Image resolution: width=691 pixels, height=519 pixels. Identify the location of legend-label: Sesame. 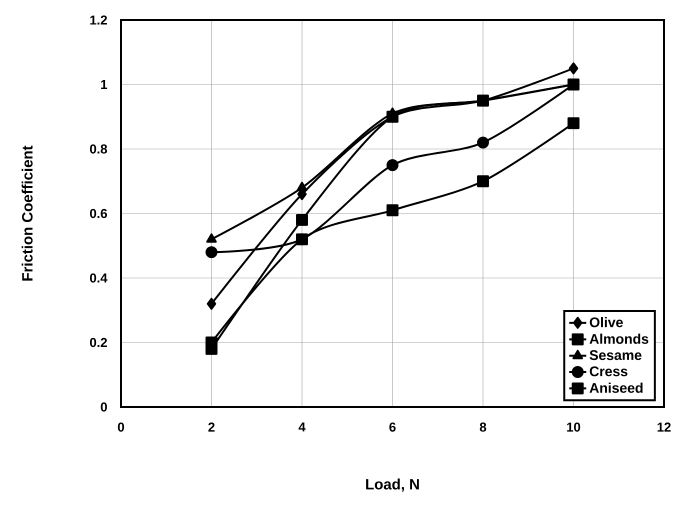
(616, 355).